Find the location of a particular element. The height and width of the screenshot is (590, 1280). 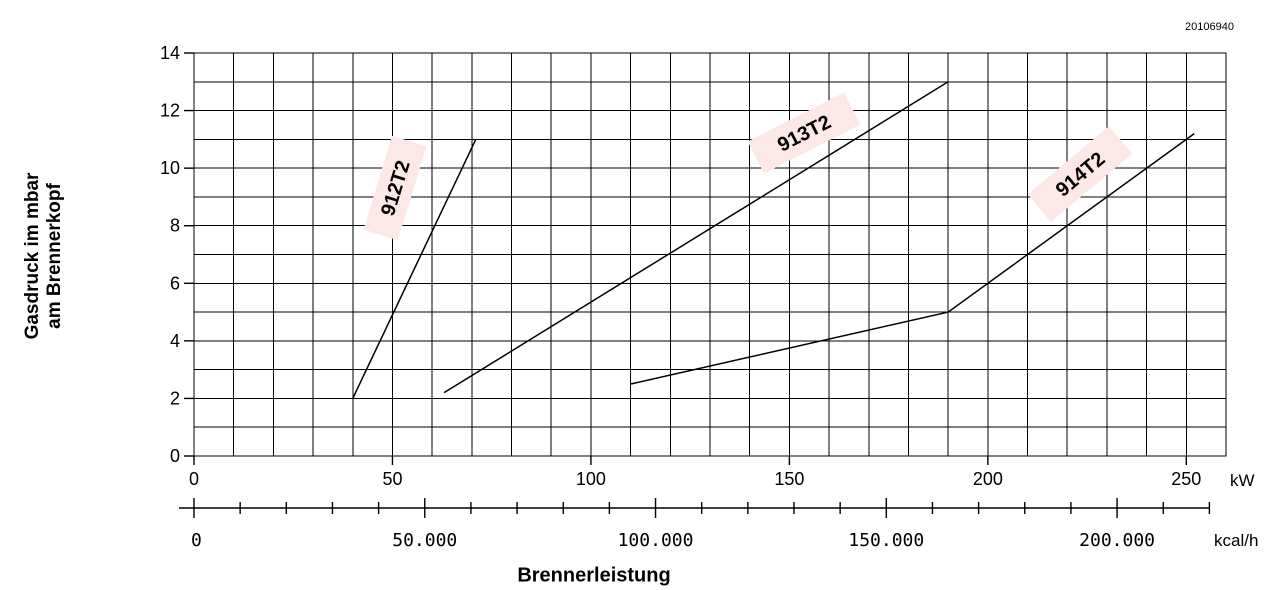

document-id: 20106940 is located at coordinates (1209, 27).